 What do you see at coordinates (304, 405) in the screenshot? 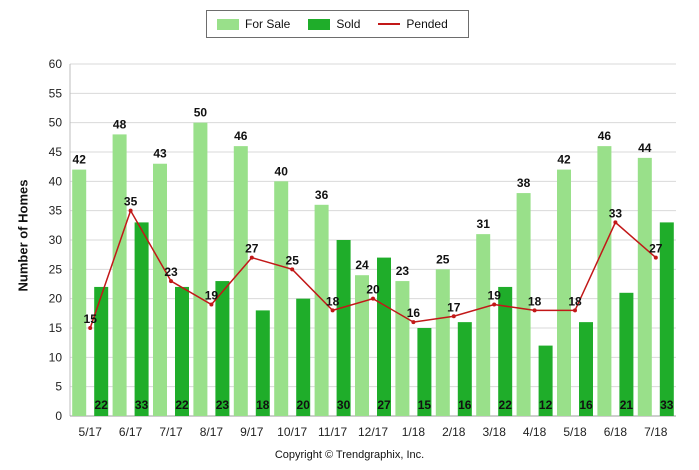
I see `label-sold: 20` at bounding box center [304, 405].